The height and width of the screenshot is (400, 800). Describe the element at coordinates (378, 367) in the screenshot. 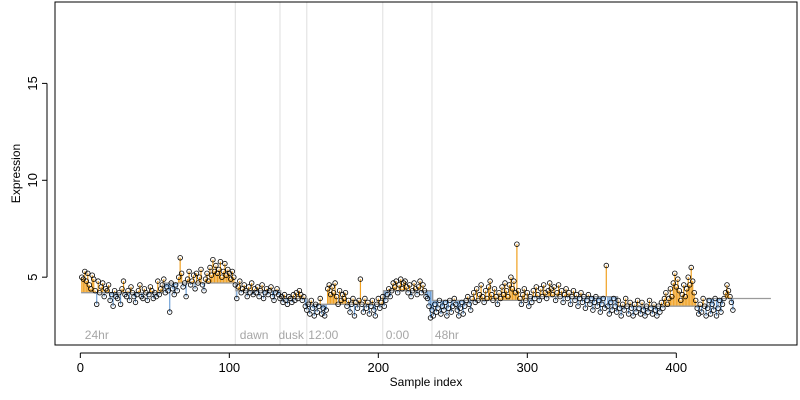

I see `x-tick-label: 200` at that location.